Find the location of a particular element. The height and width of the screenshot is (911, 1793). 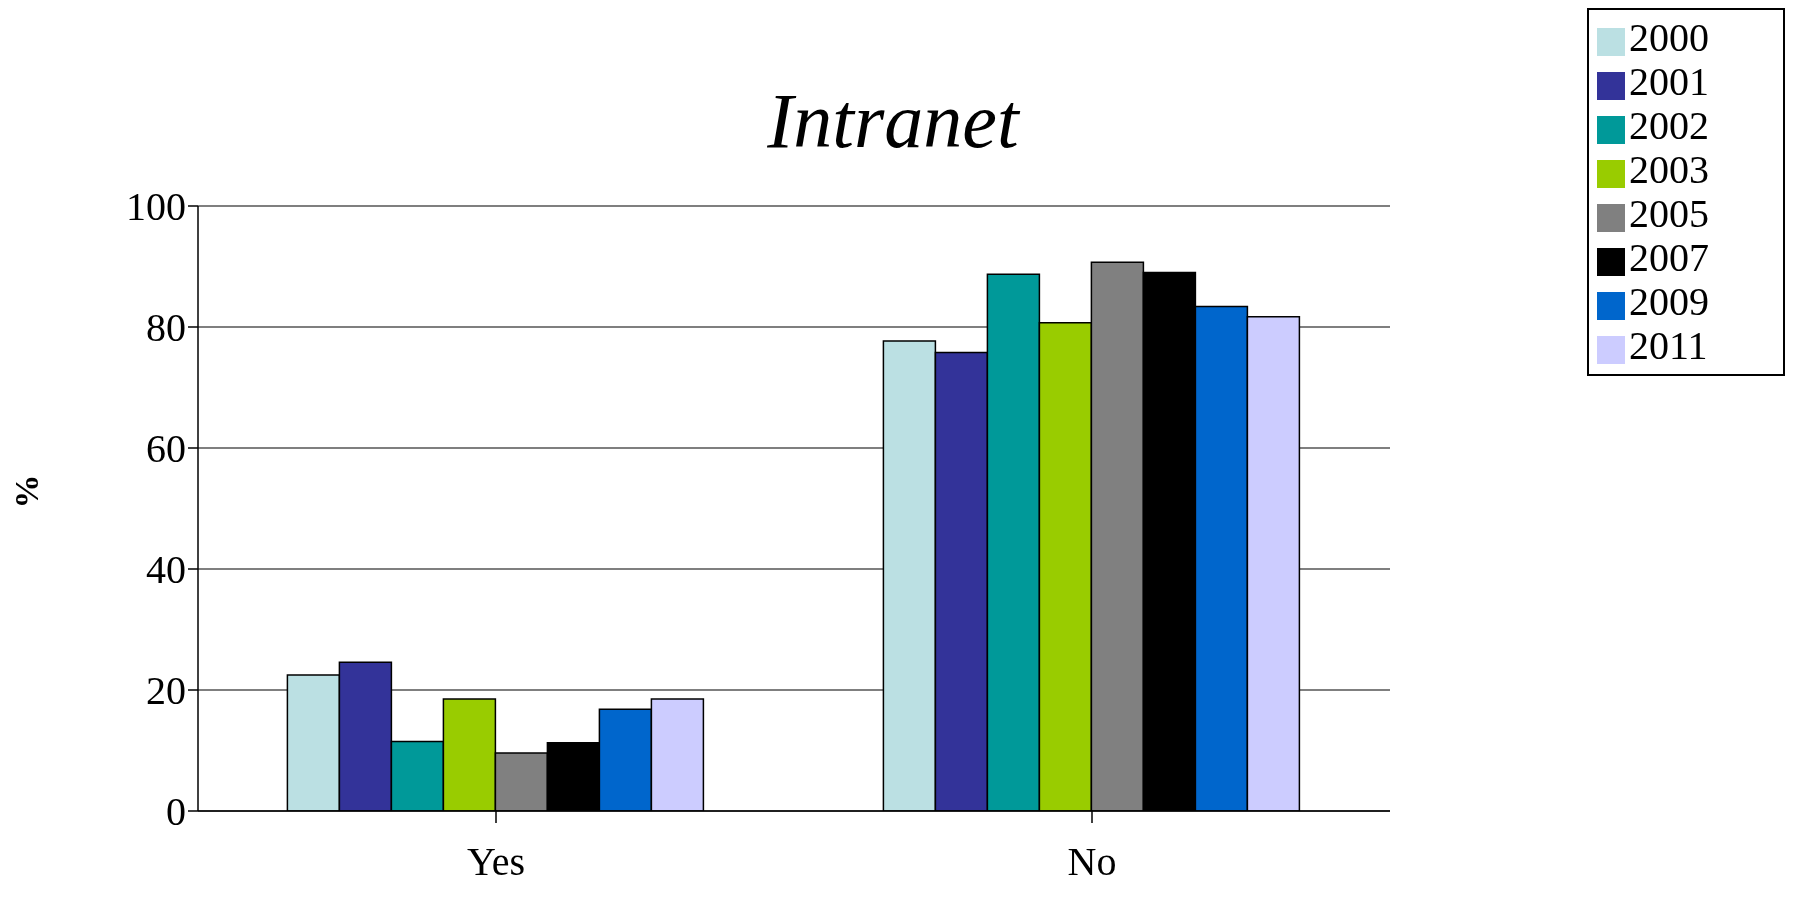

legend-label: 2000 is located at coordinates (1669, 37).